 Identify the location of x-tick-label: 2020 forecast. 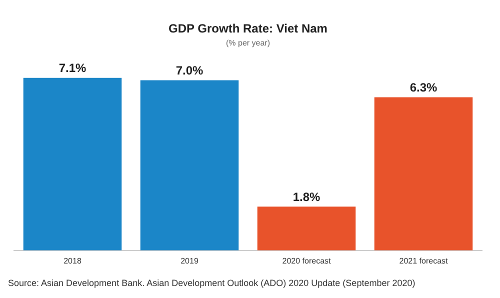
(307, 261).